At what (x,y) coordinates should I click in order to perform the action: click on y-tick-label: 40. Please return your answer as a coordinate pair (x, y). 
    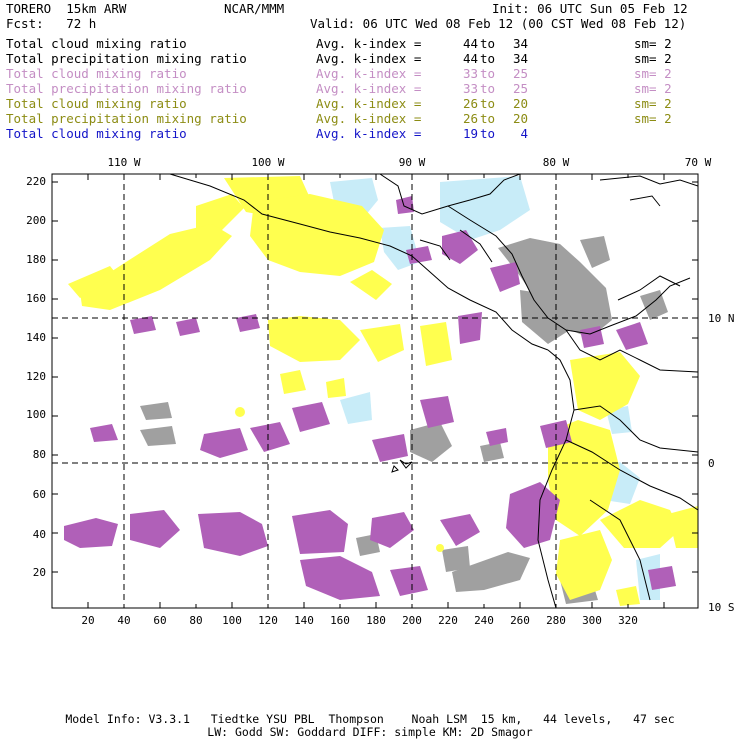
    Looking at the image, I should click on (39, 534).